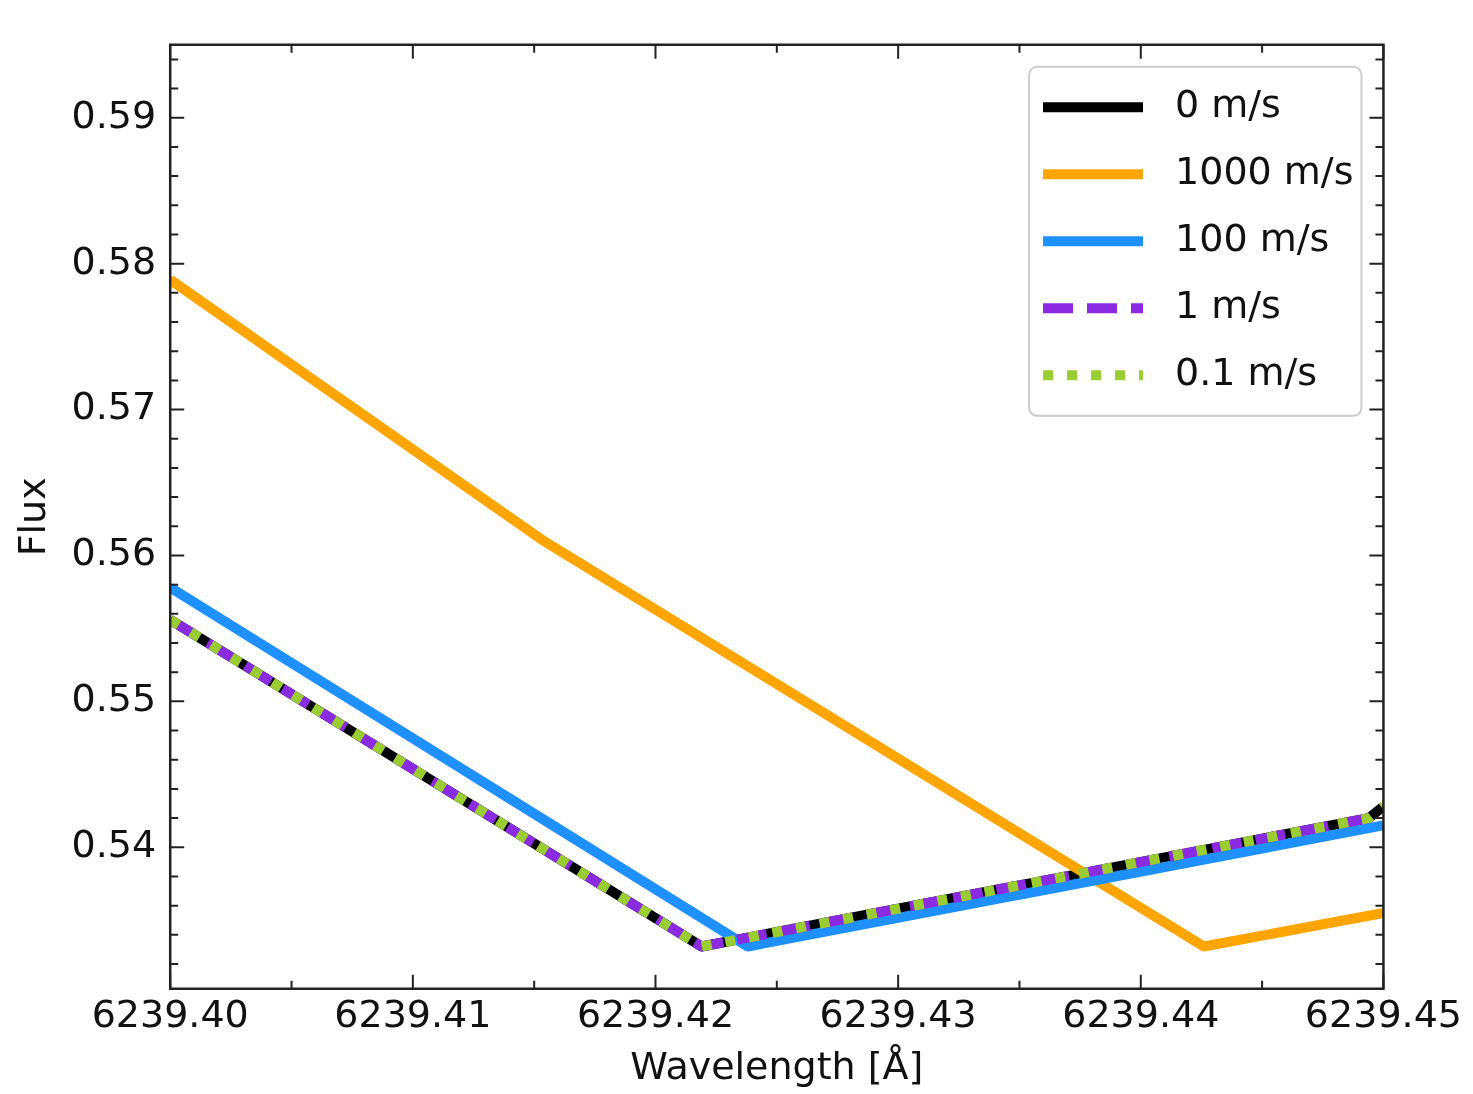  I want to click on x-tick-label: 6239.45, so click(1383, 1014).